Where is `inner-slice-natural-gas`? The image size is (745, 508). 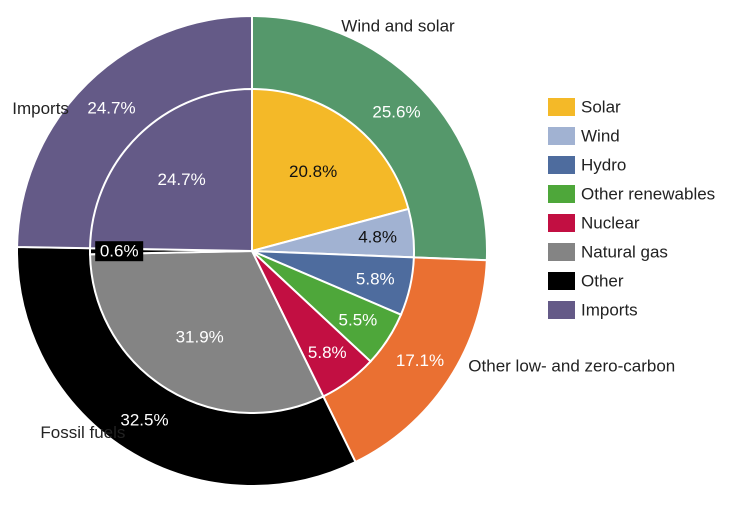 inner-slice-natural-gas is located at coordinates (207, 332).